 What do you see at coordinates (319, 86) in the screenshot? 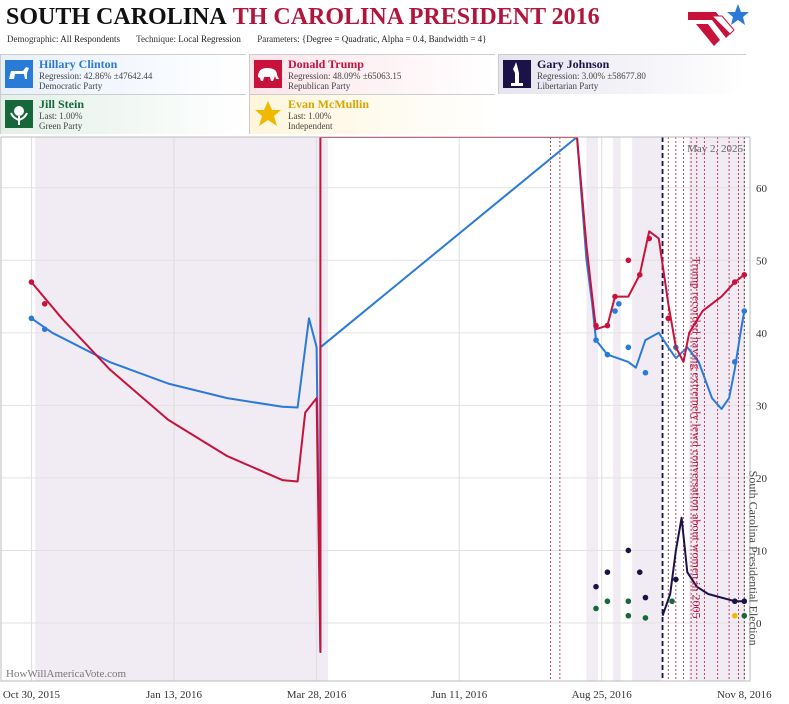
I see `candidate-party: Republican Party` at bounding box center [319, 86].